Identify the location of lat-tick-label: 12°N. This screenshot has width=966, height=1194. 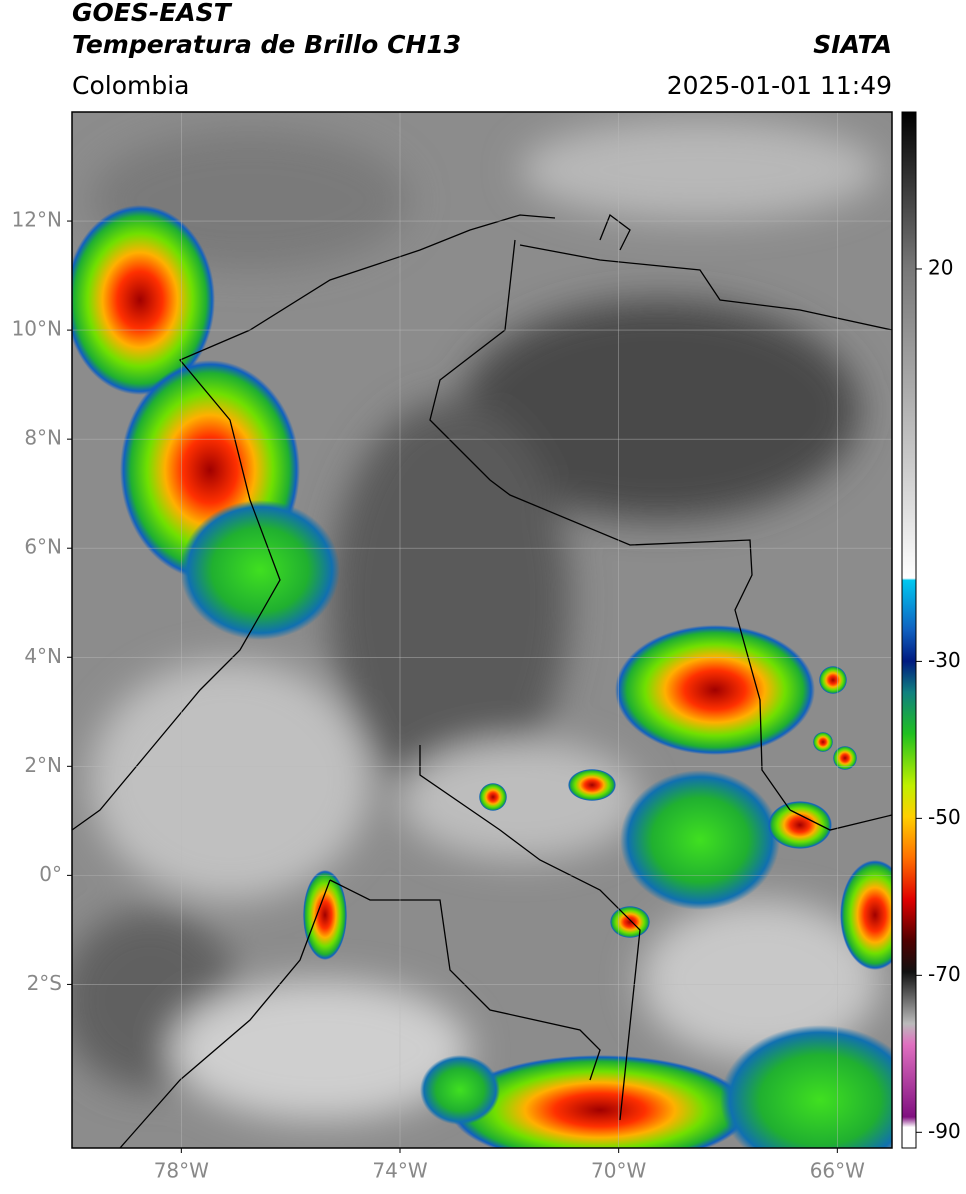
(37, 220).